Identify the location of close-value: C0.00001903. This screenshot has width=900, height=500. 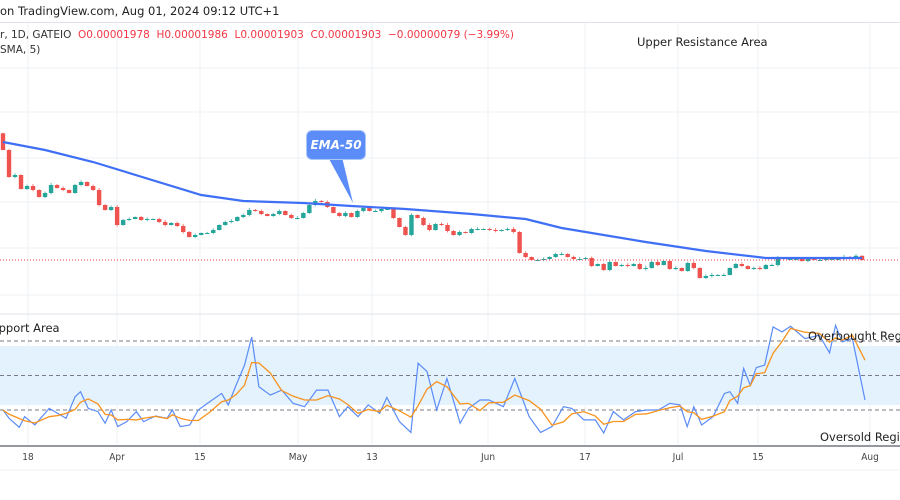
(346, 35).